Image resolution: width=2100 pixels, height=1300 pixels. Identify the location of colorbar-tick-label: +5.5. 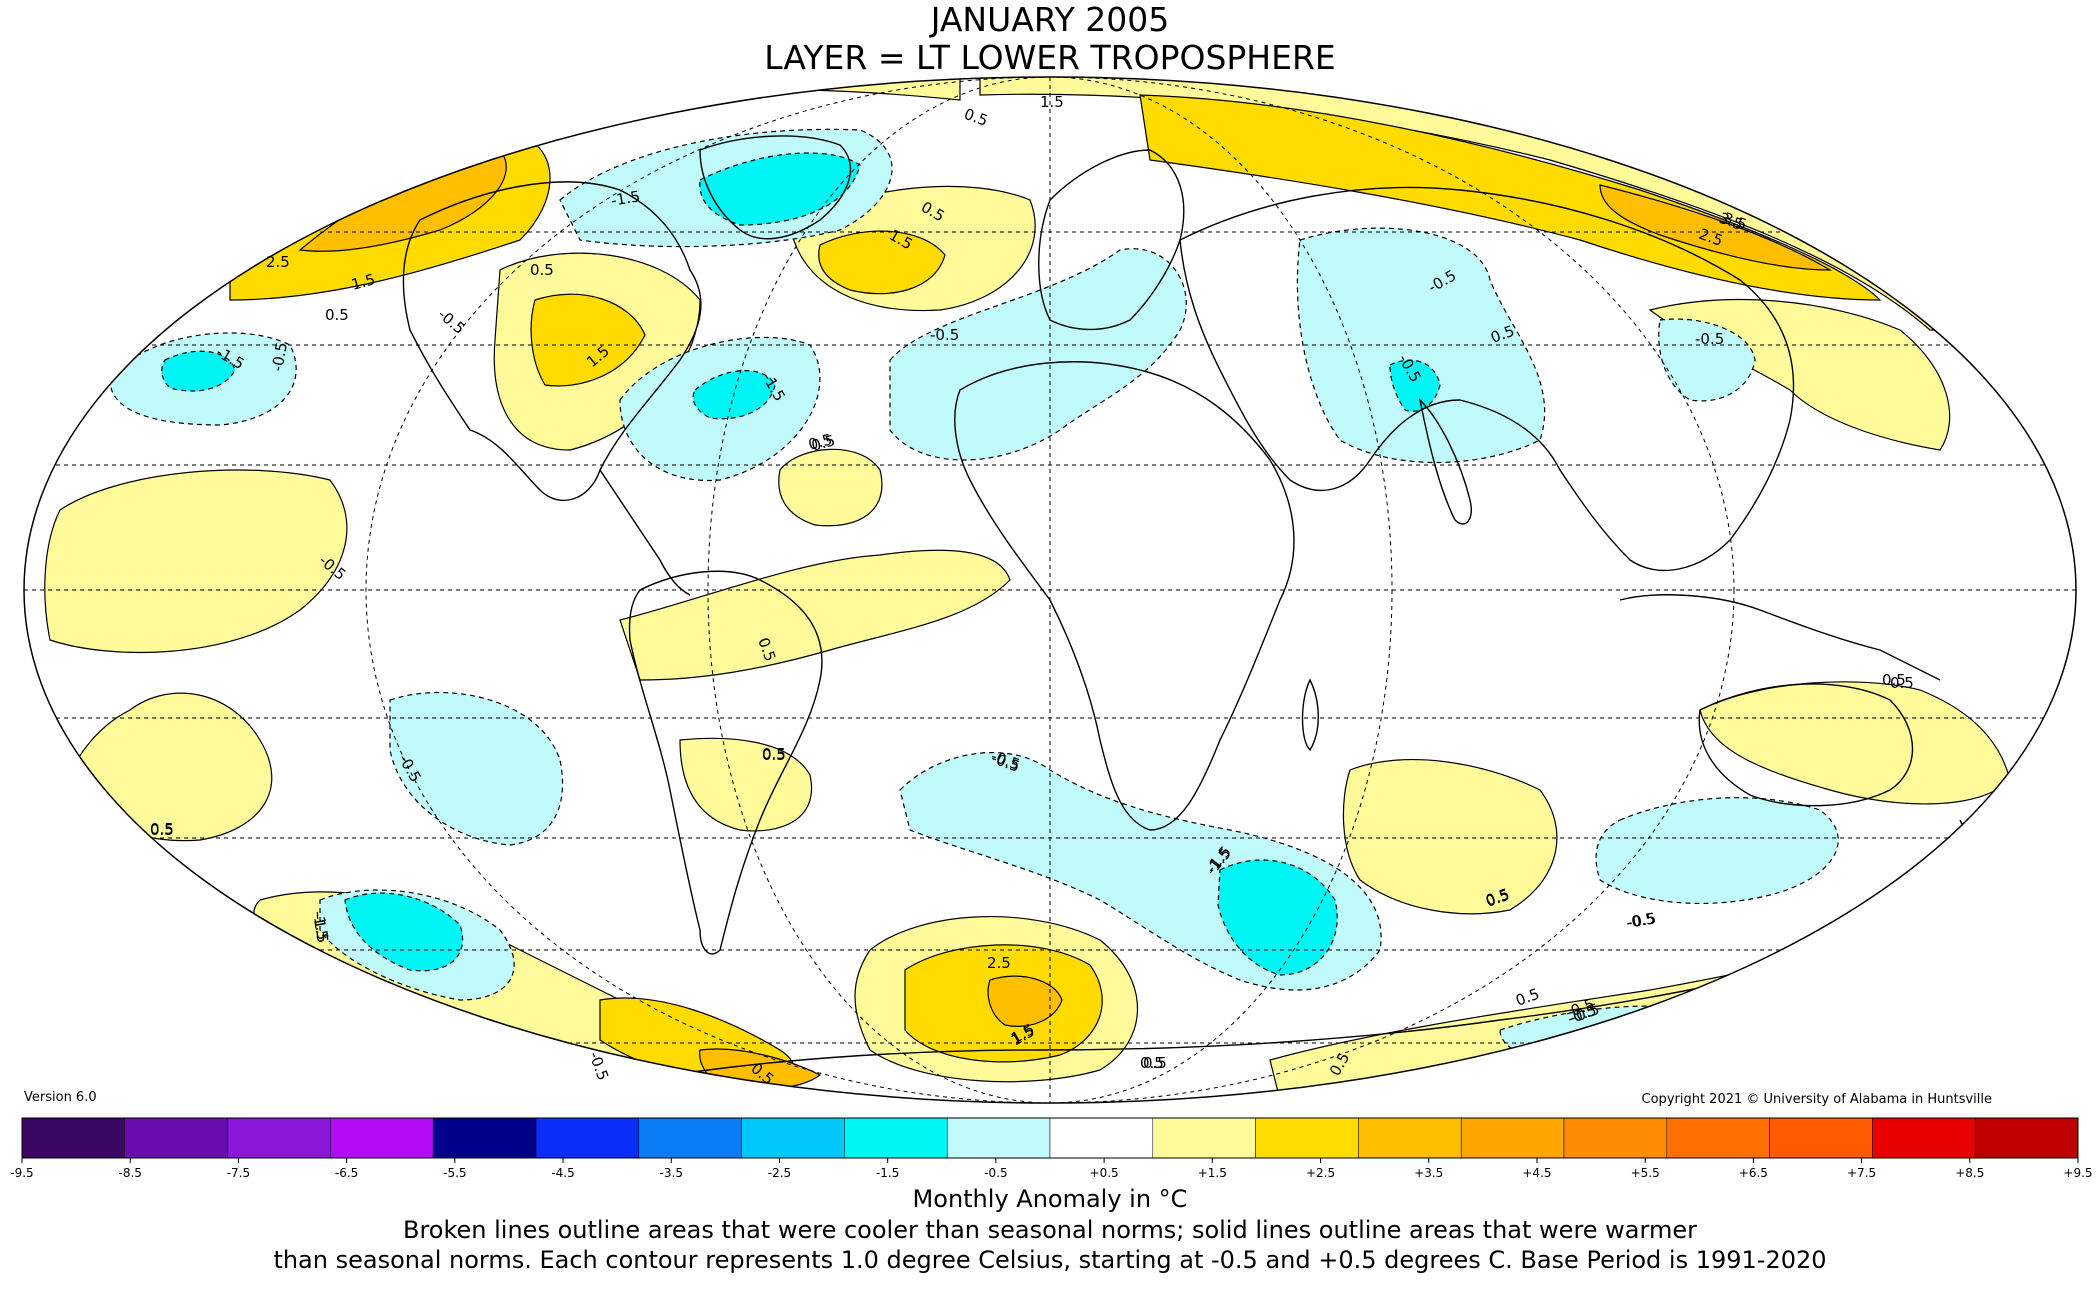
(1645, 1173).